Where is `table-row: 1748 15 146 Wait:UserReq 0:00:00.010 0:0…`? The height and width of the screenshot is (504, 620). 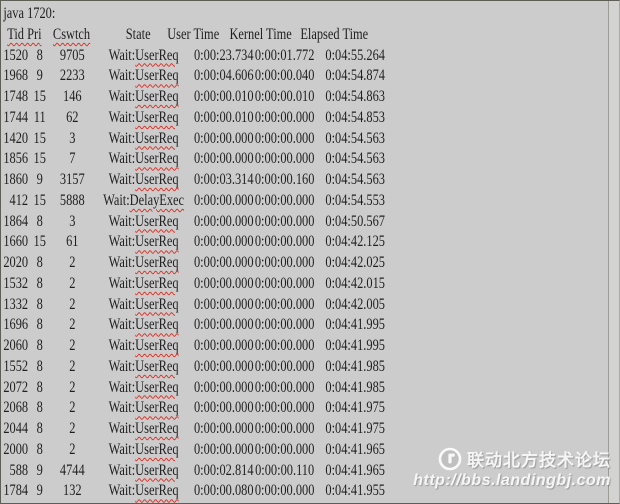 table-row: 1748 15 146 Wait:UserReq 0:00:00.010 0:0… is located at coordinates (311, 97).